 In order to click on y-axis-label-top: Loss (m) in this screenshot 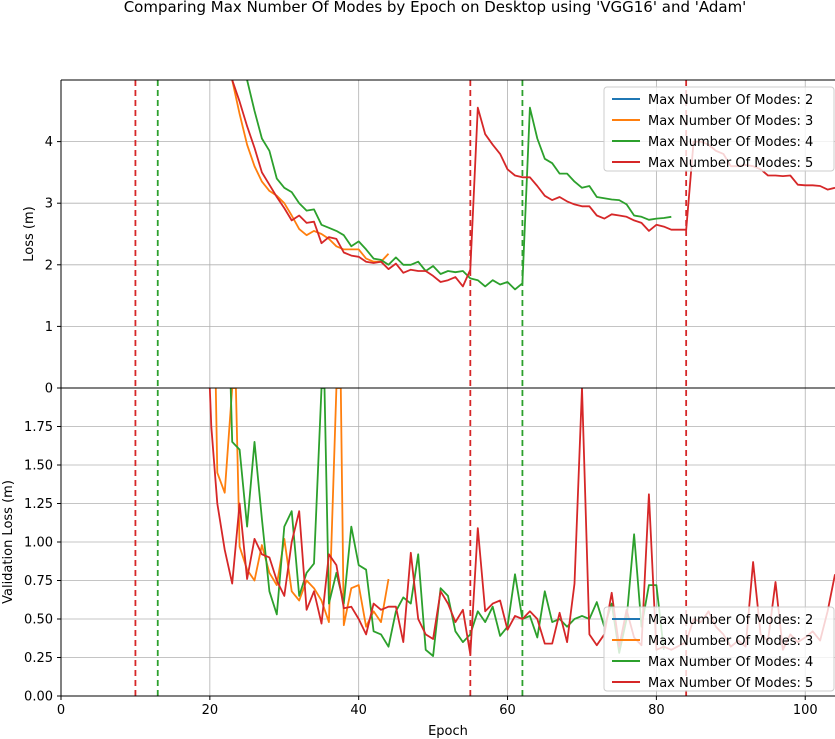, I will do `click(29, 233)`.